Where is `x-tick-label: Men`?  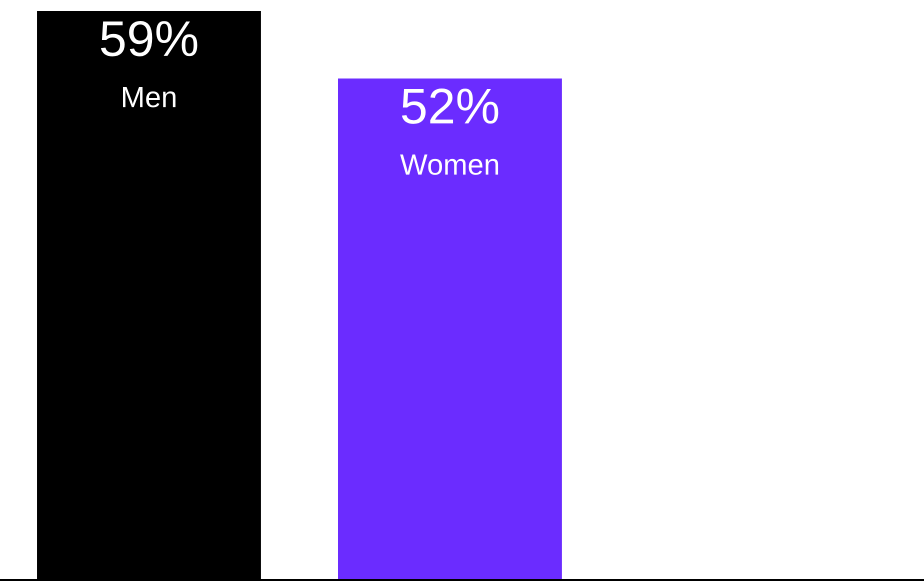 x-tick-label: Men is located at coordinates (149, 97).